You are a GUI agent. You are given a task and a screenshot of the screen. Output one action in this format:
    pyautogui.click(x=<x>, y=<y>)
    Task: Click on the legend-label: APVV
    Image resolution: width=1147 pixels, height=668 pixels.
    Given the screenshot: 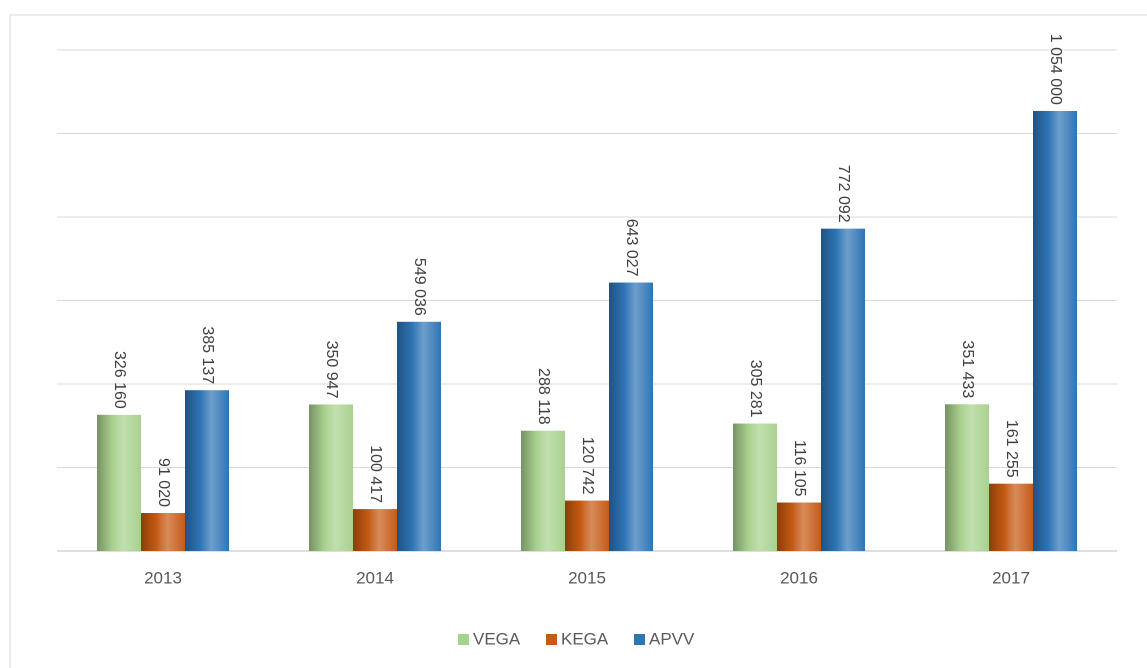 What is the action you would take?
    pyautogui.click(x=672, y=638)
    